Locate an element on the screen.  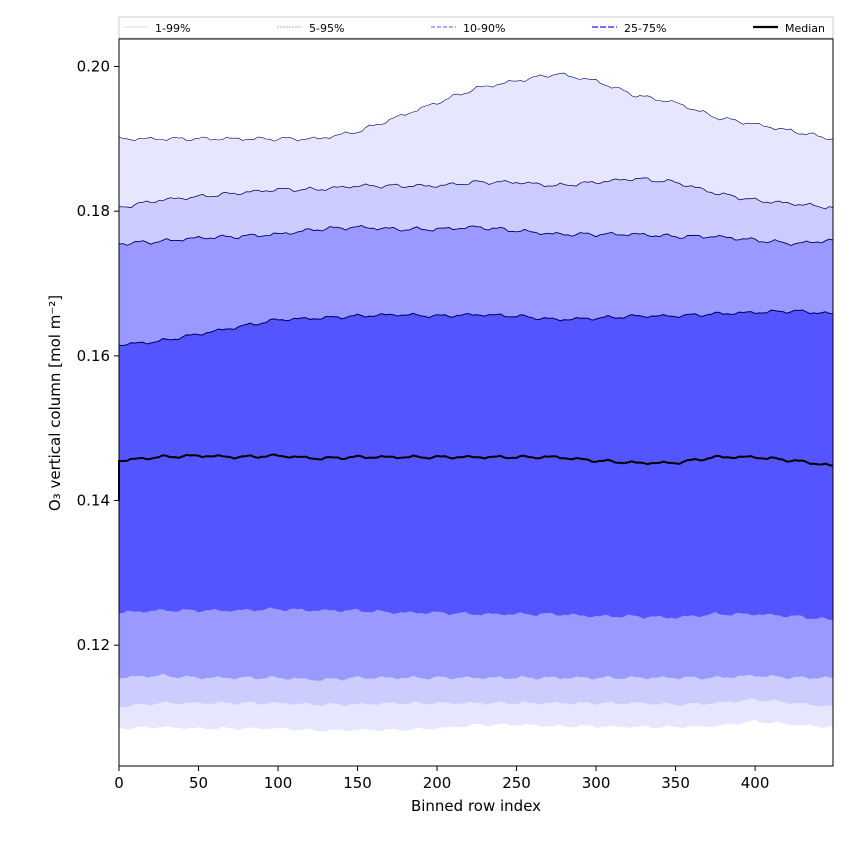
x-tick-label: 250 is located at coordinates (516, 783).